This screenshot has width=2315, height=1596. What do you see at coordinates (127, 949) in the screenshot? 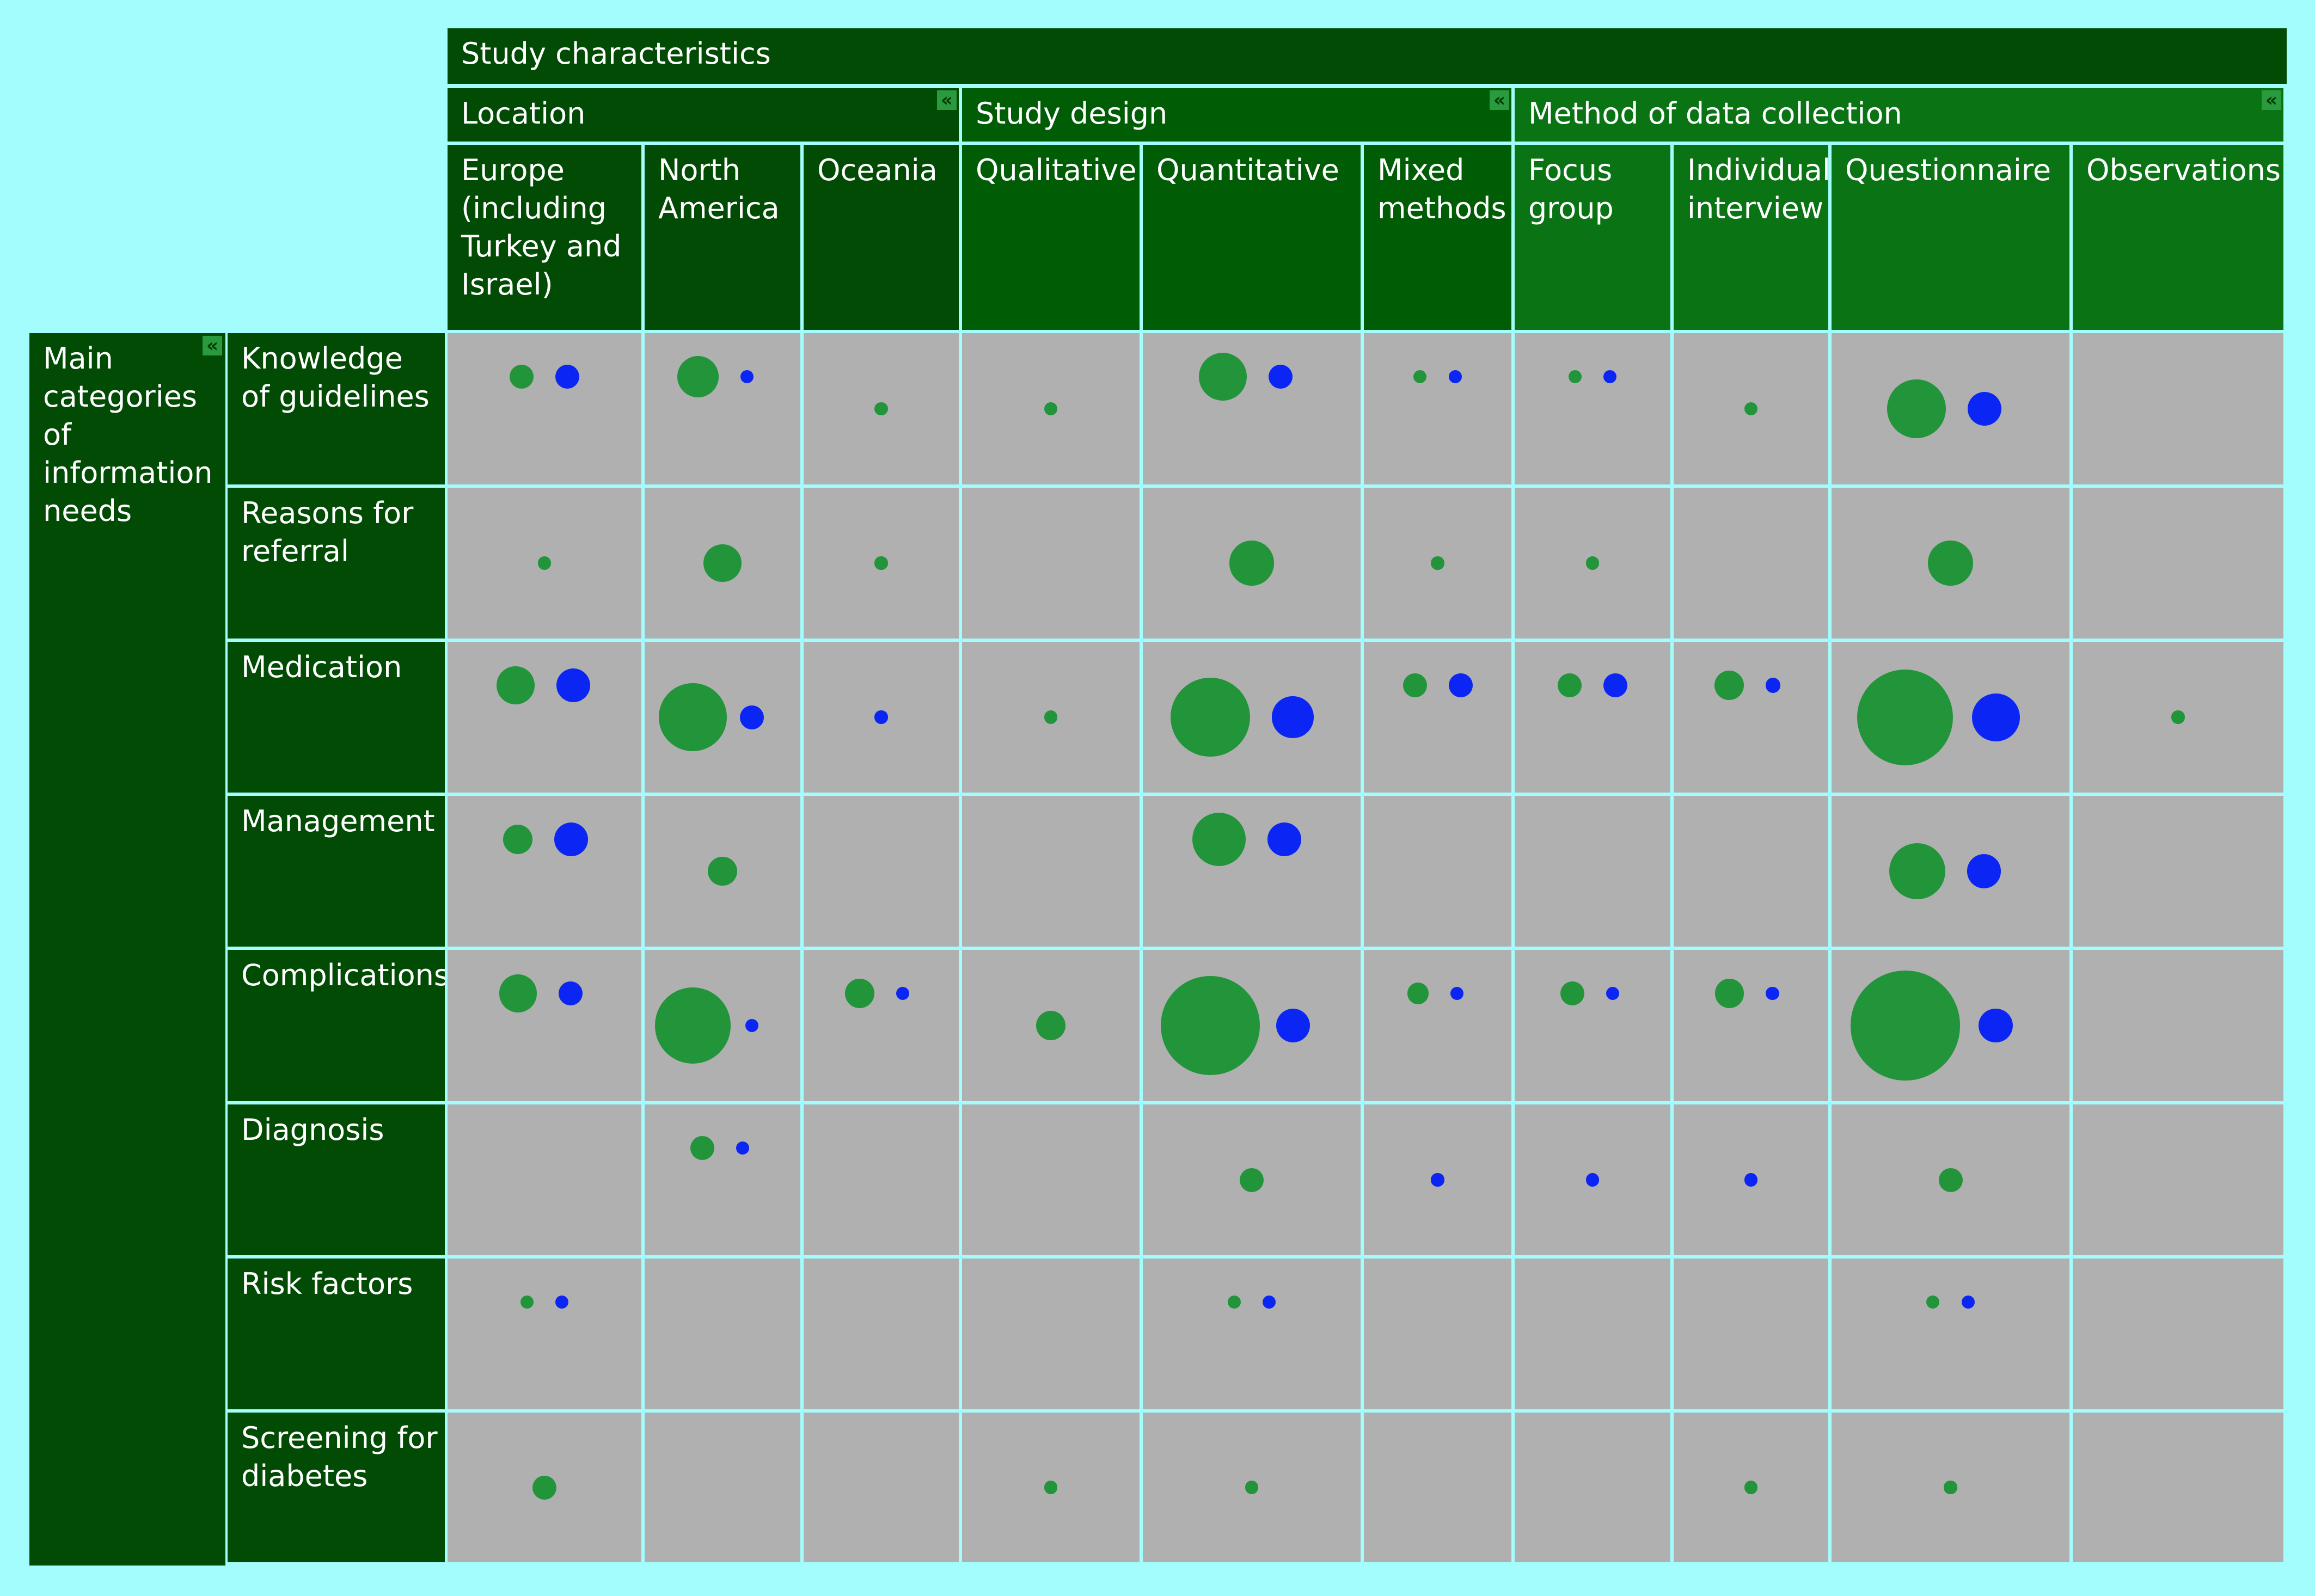
I see `main-categories-header: Main categories of information needs` at bounding box center [127, 949].